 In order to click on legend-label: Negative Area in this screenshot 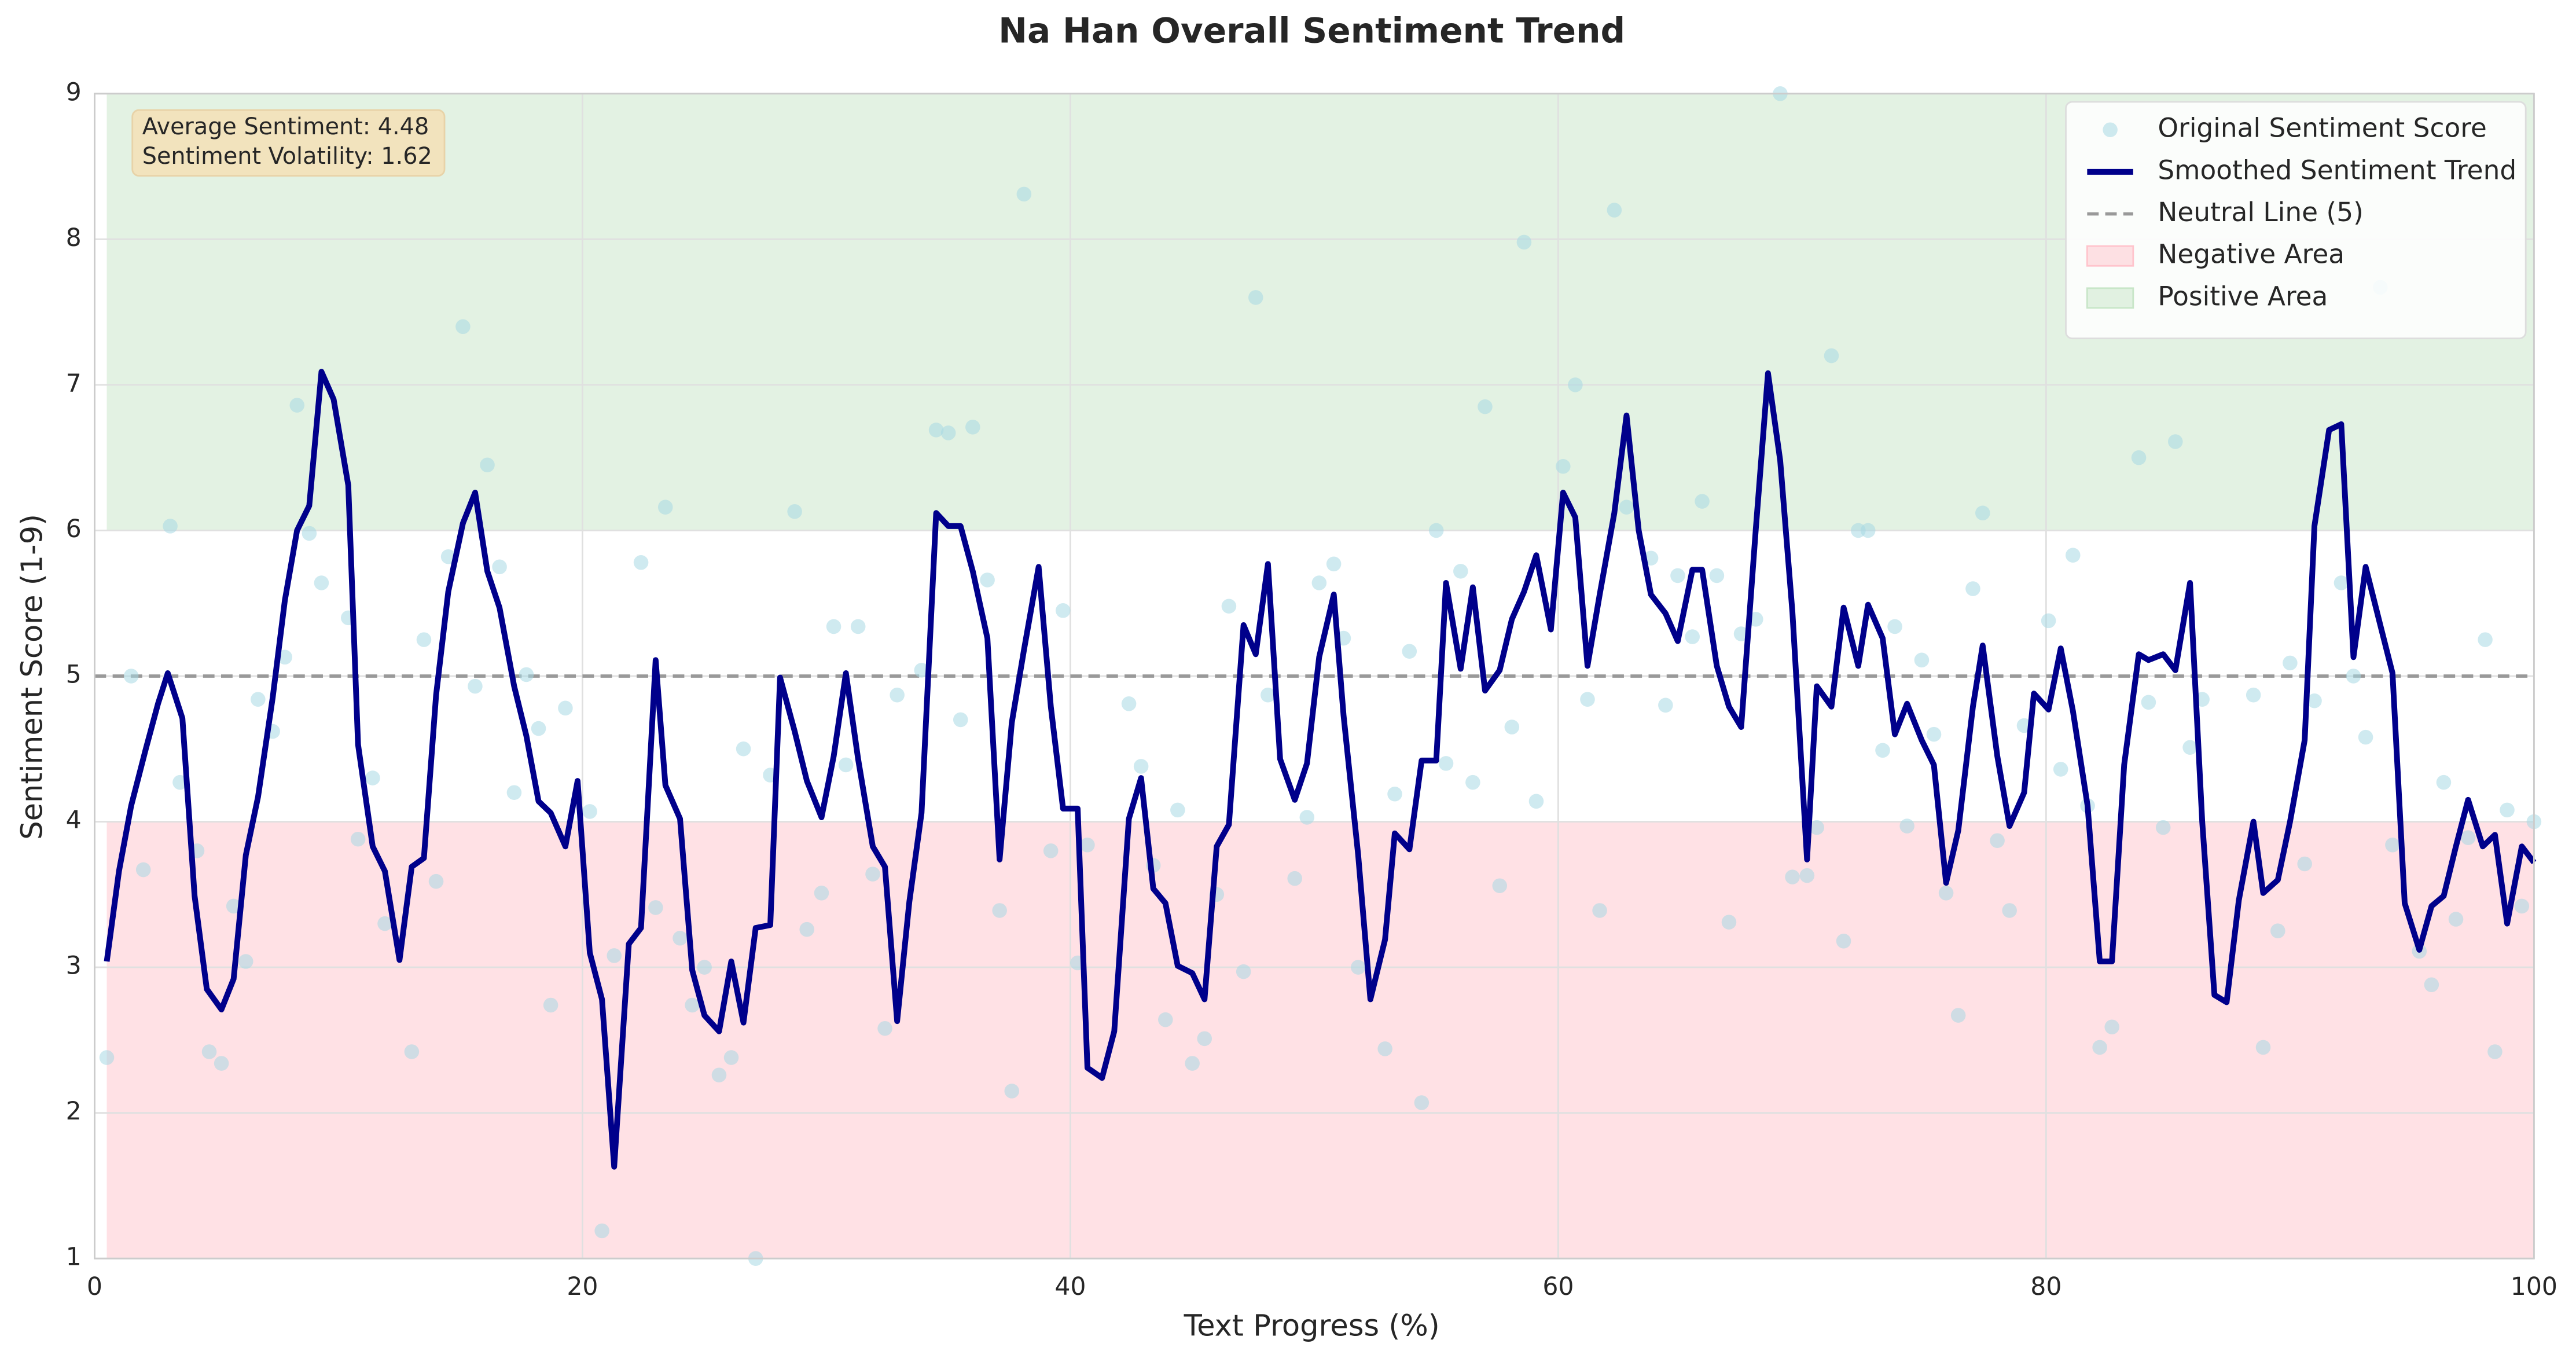, I will do `click(2251, 254)`.